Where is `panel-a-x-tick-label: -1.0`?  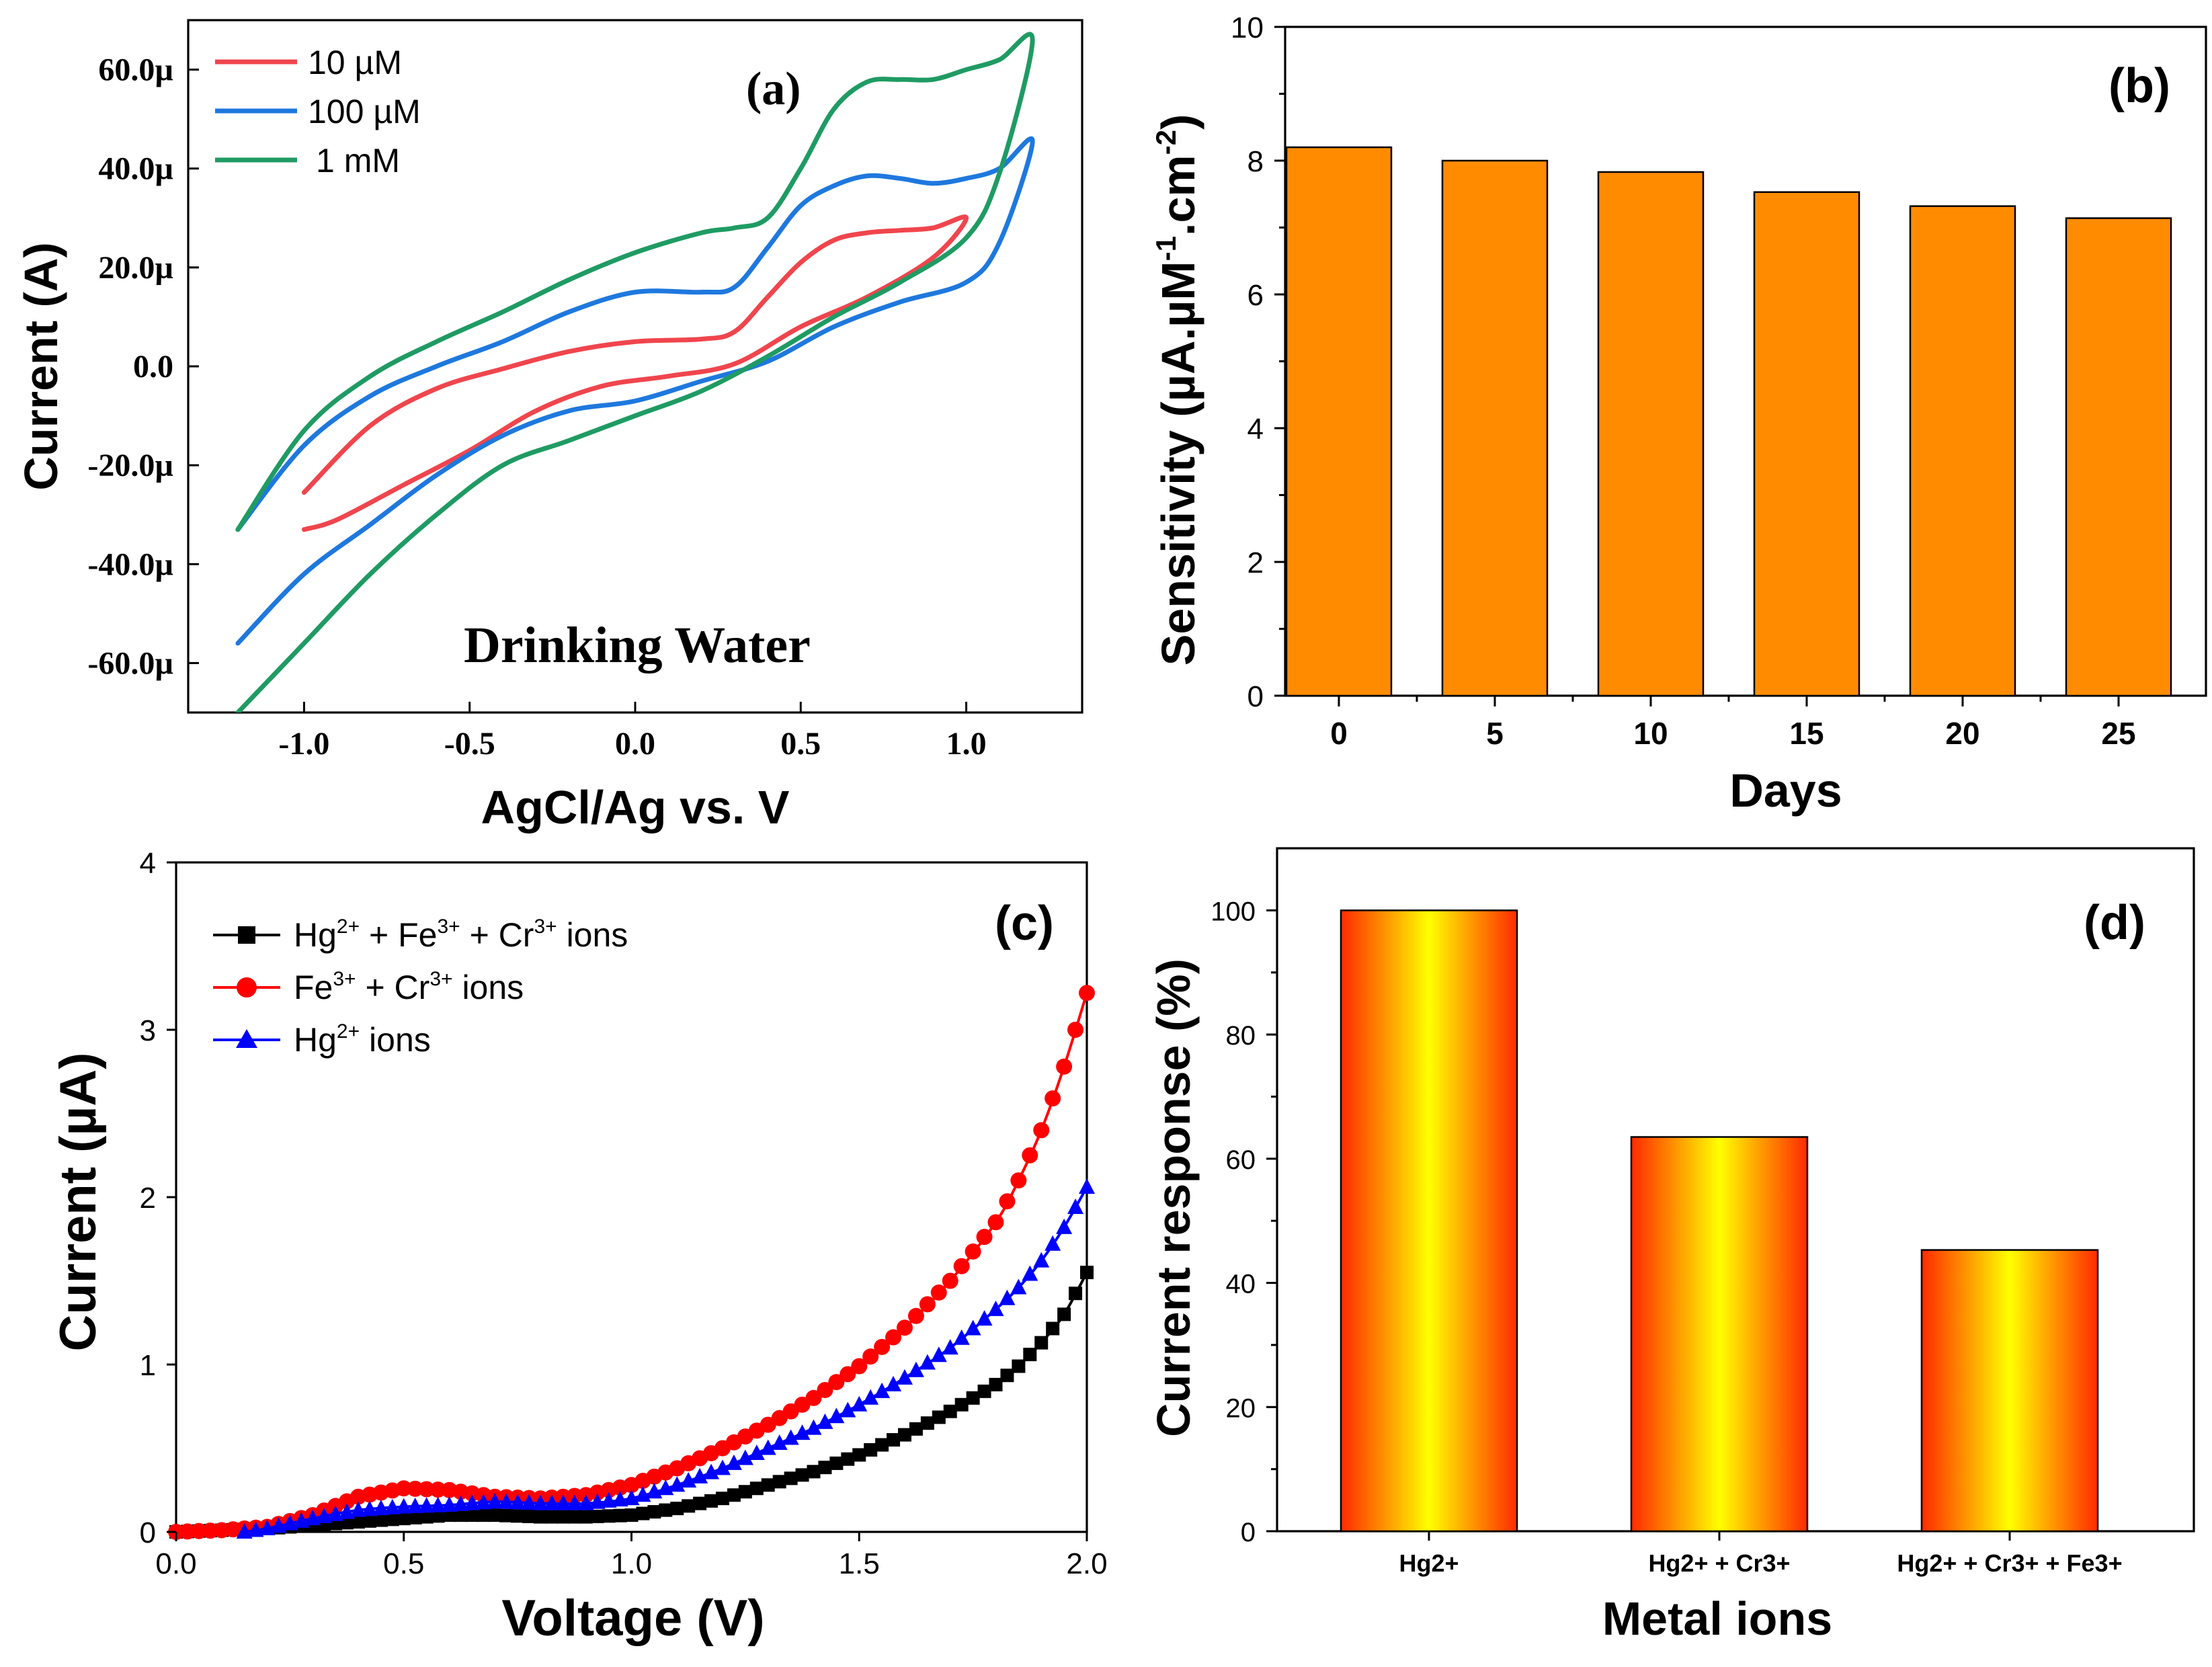 panel-a-x-tick-label: -1.0 is located at coordinates (303, 744).